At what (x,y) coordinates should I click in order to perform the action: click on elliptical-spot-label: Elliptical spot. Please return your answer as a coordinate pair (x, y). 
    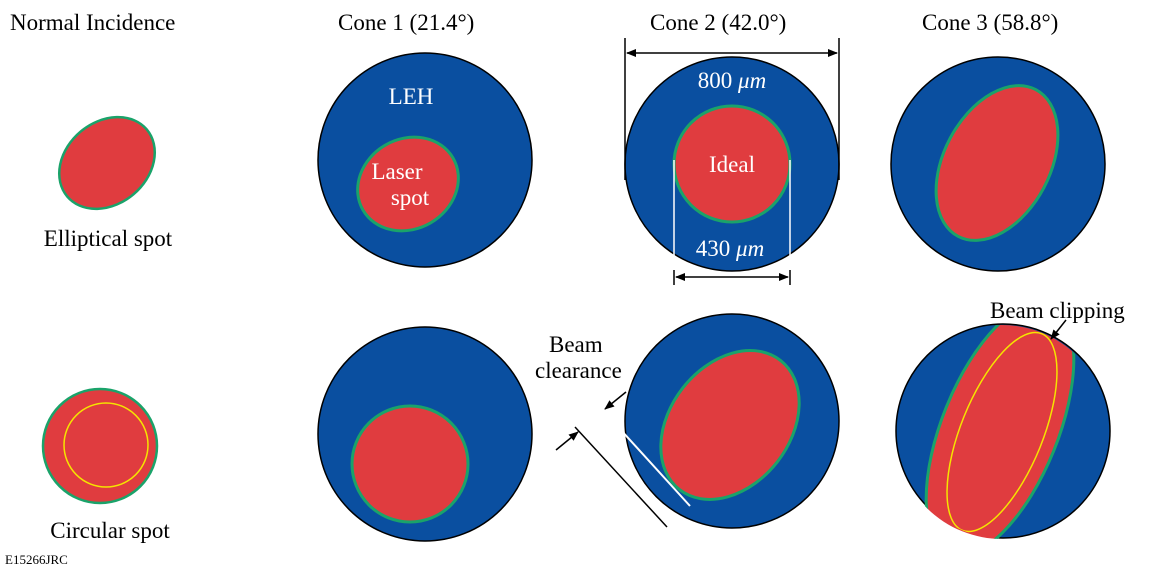
    Looking at the image, I should click on (108, 238).